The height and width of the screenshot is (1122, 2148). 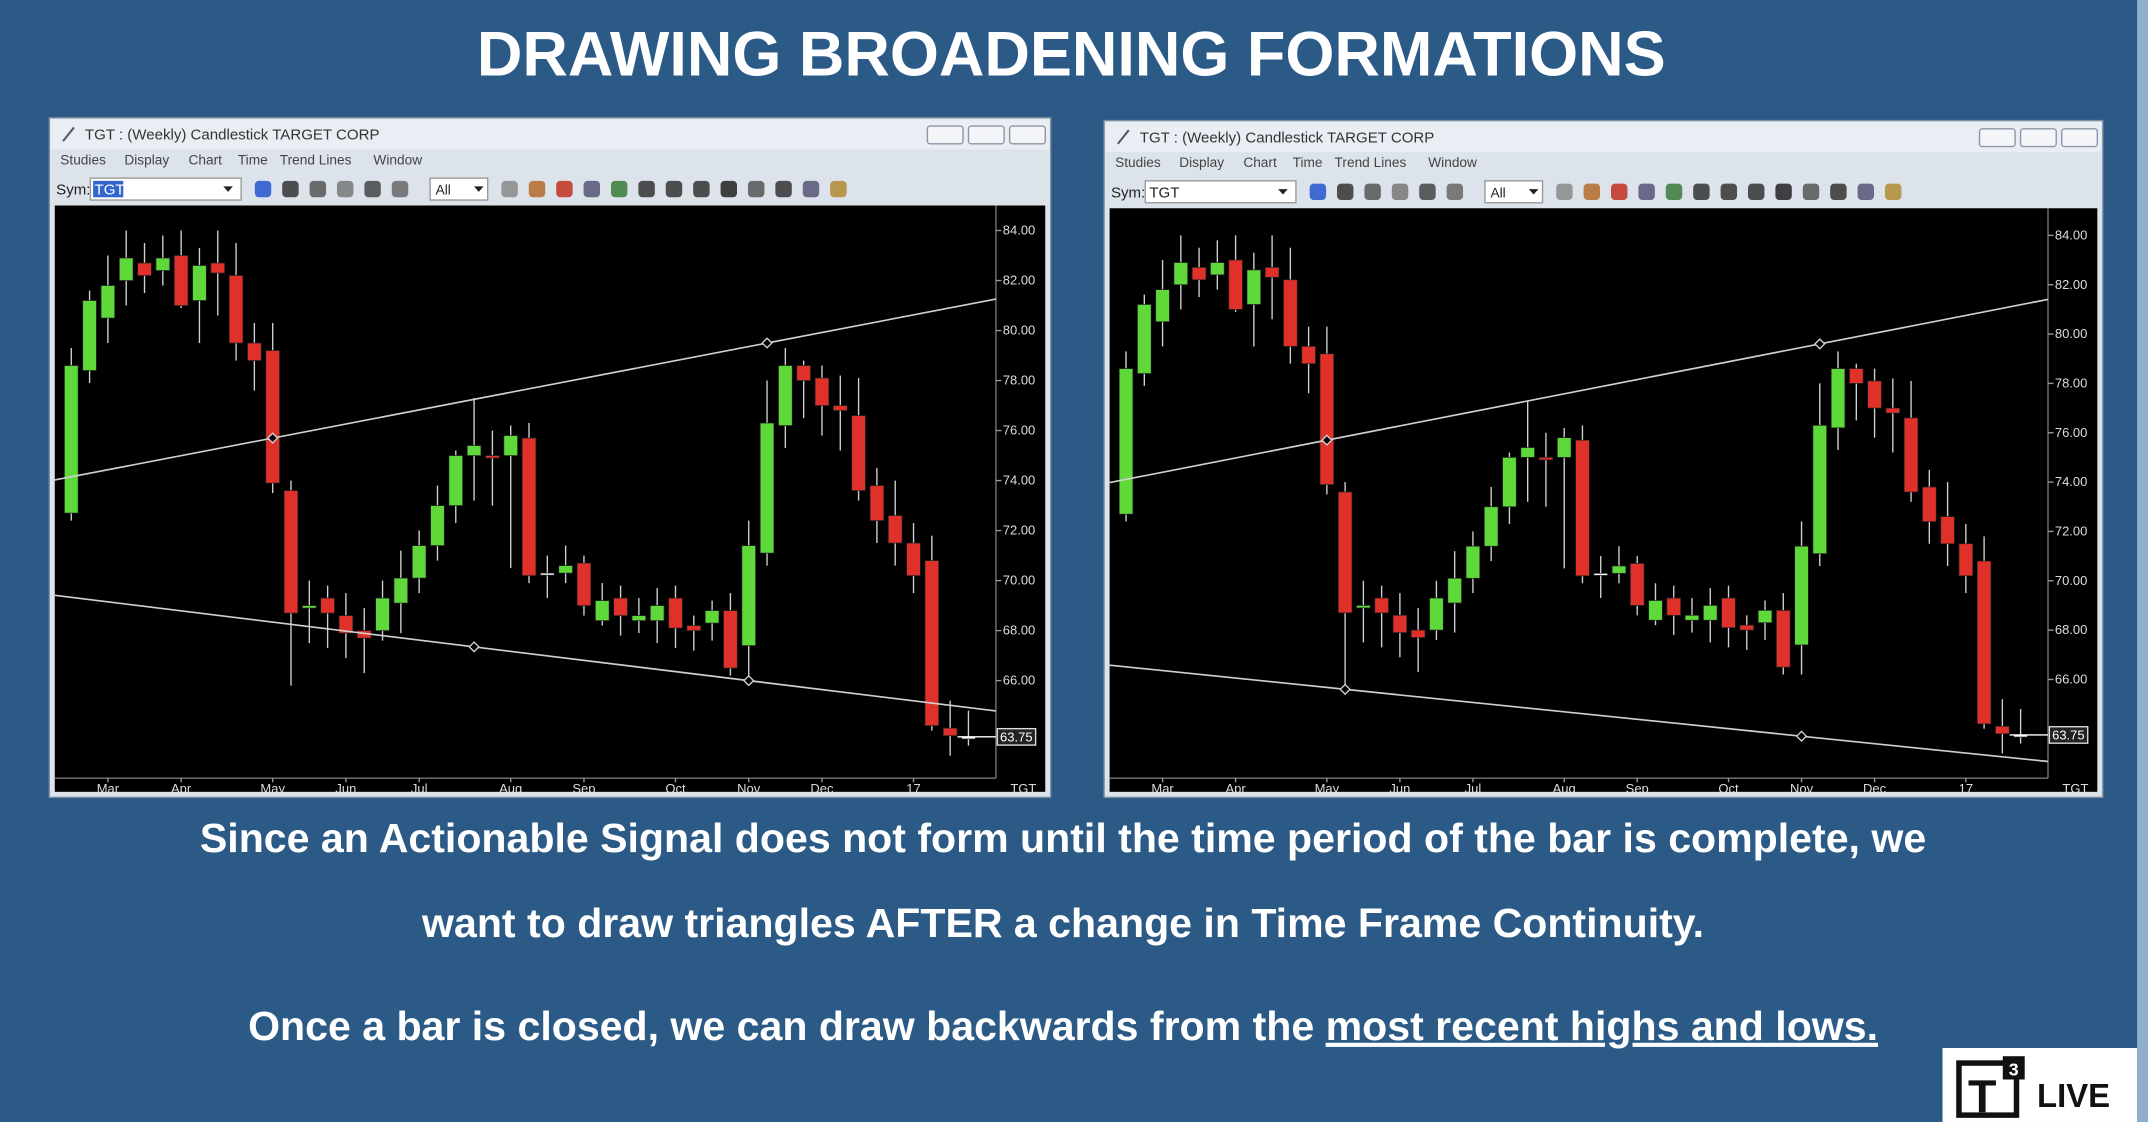 What do you see at coordinates (1399, 788) in the screenshot?
I see `x-tick-label: Jun` at bounding box center [1399, 788].